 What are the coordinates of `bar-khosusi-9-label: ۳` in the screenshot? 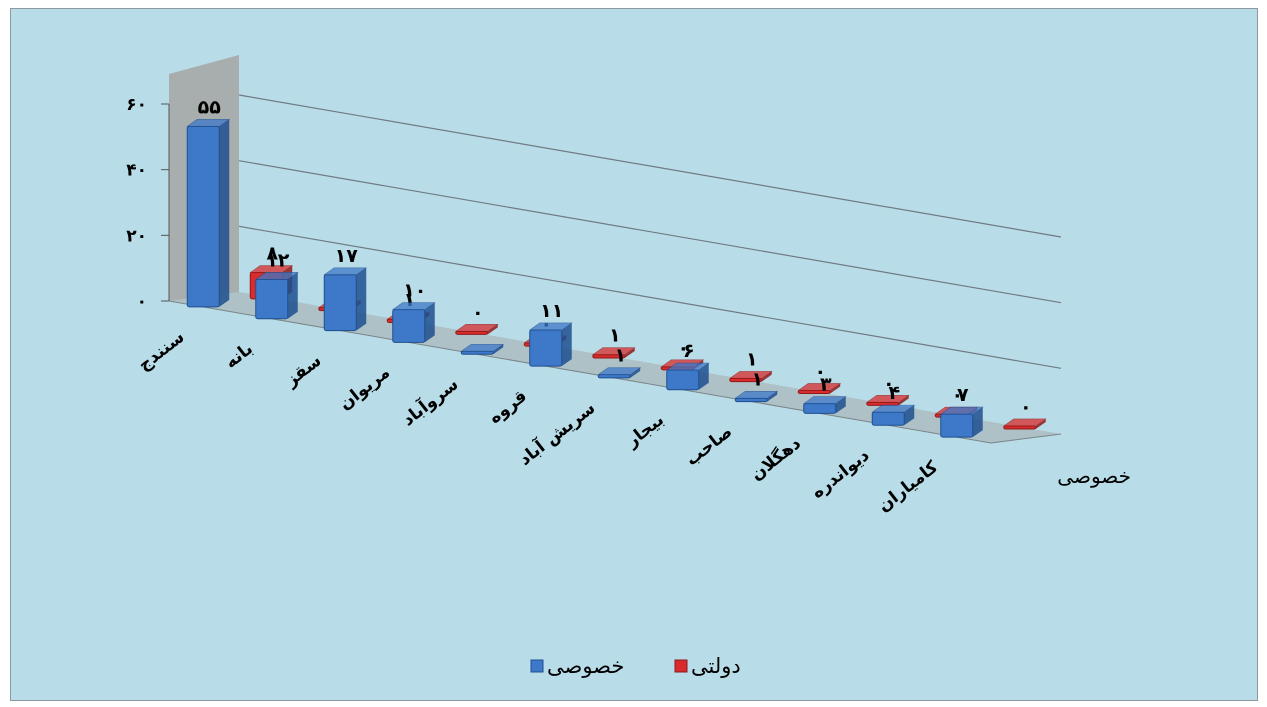 It's located at (826, 385).